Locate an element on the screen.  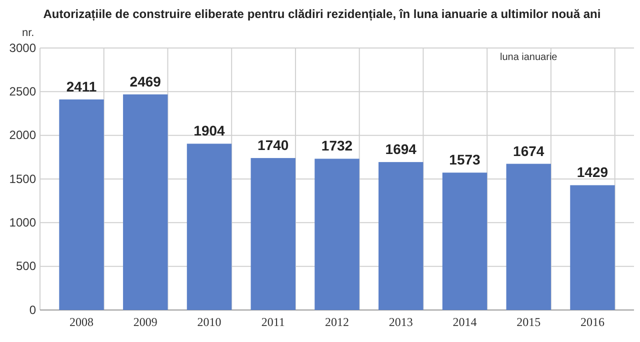
y-tick-label: 2500 is located at coordinates (22, 91).